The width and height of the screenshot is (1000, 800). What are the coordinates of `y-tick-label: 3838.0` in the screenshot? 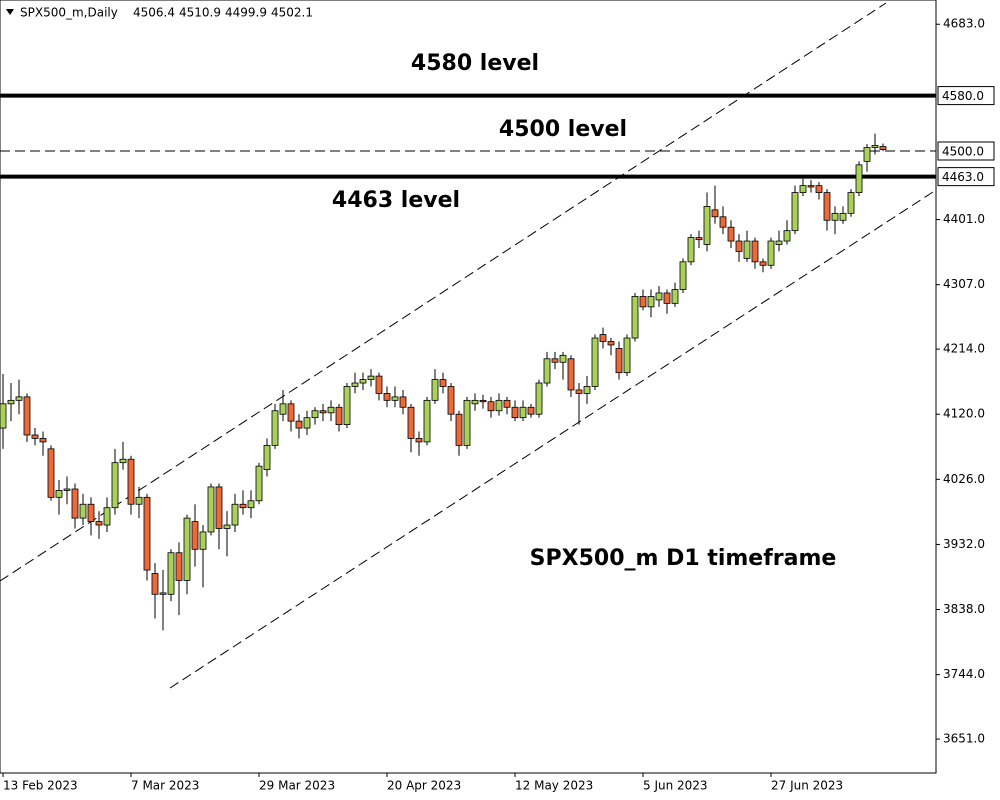 It's located at (964, 609).